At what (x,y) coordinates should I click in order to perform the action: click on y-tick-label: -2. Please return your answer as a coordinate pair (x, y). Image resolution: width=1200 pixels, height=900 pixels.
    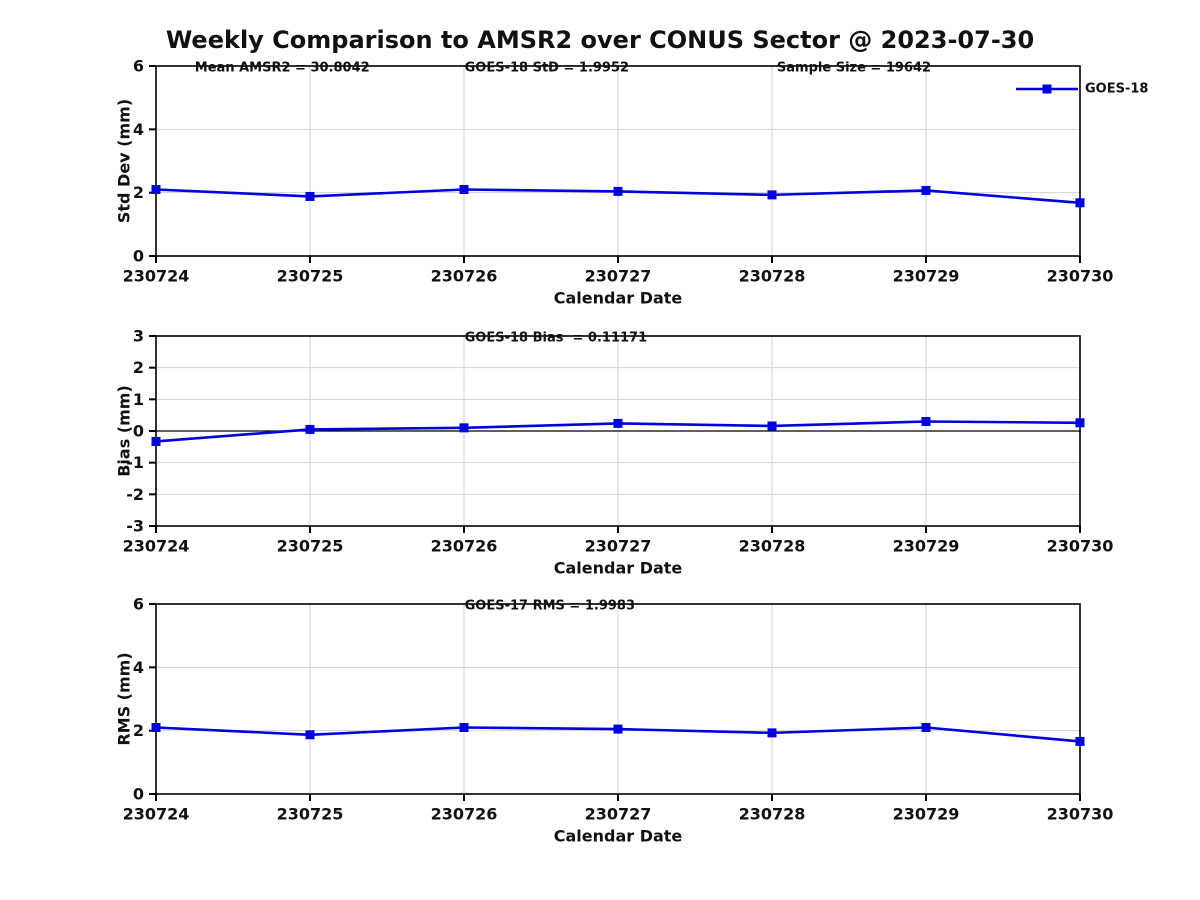
    Looking at the image, I should click on (135, 494).